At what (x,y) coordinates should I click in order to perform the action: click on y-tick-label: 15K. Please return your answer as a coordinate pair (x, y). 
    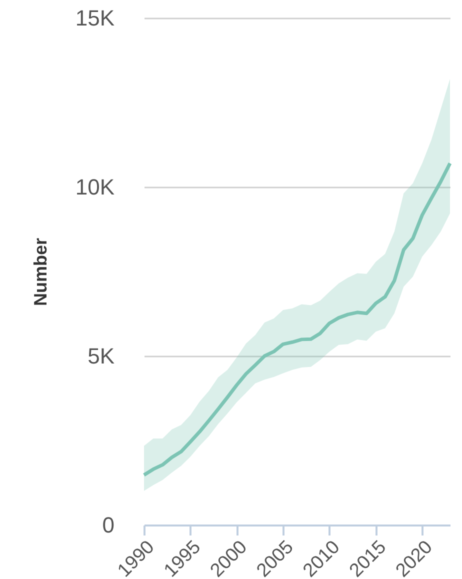
    Looking at the image, I should click on (95, 18).